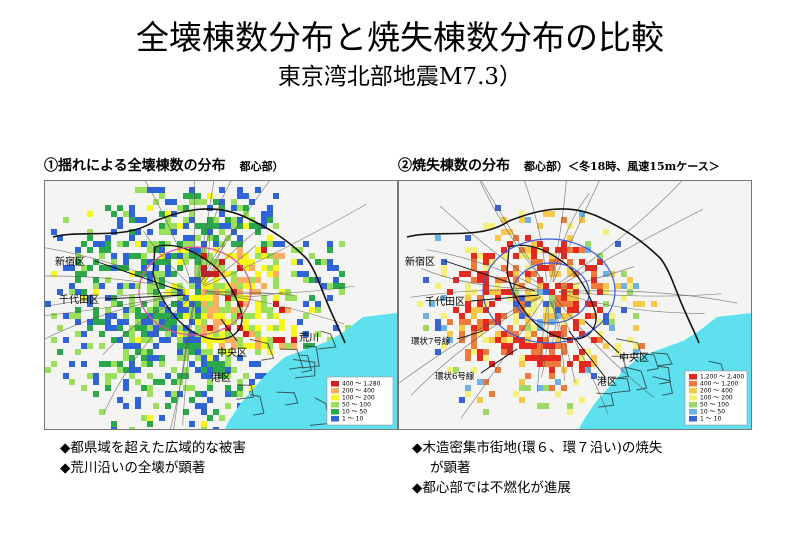 The height and width of the screenshot is (548, 800). What do you see at coordinates (262, 349) in the screenshot?
I see `reclaimed-land-outline` at bounding box center [262, 349].